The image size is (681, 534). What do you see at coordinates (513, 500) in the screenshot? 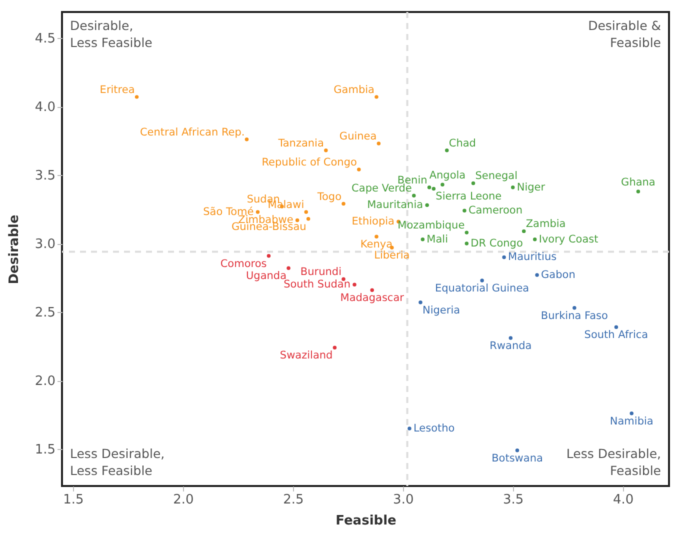
I see `x-tick-label: 3.5` at bounding box center [513, 500].